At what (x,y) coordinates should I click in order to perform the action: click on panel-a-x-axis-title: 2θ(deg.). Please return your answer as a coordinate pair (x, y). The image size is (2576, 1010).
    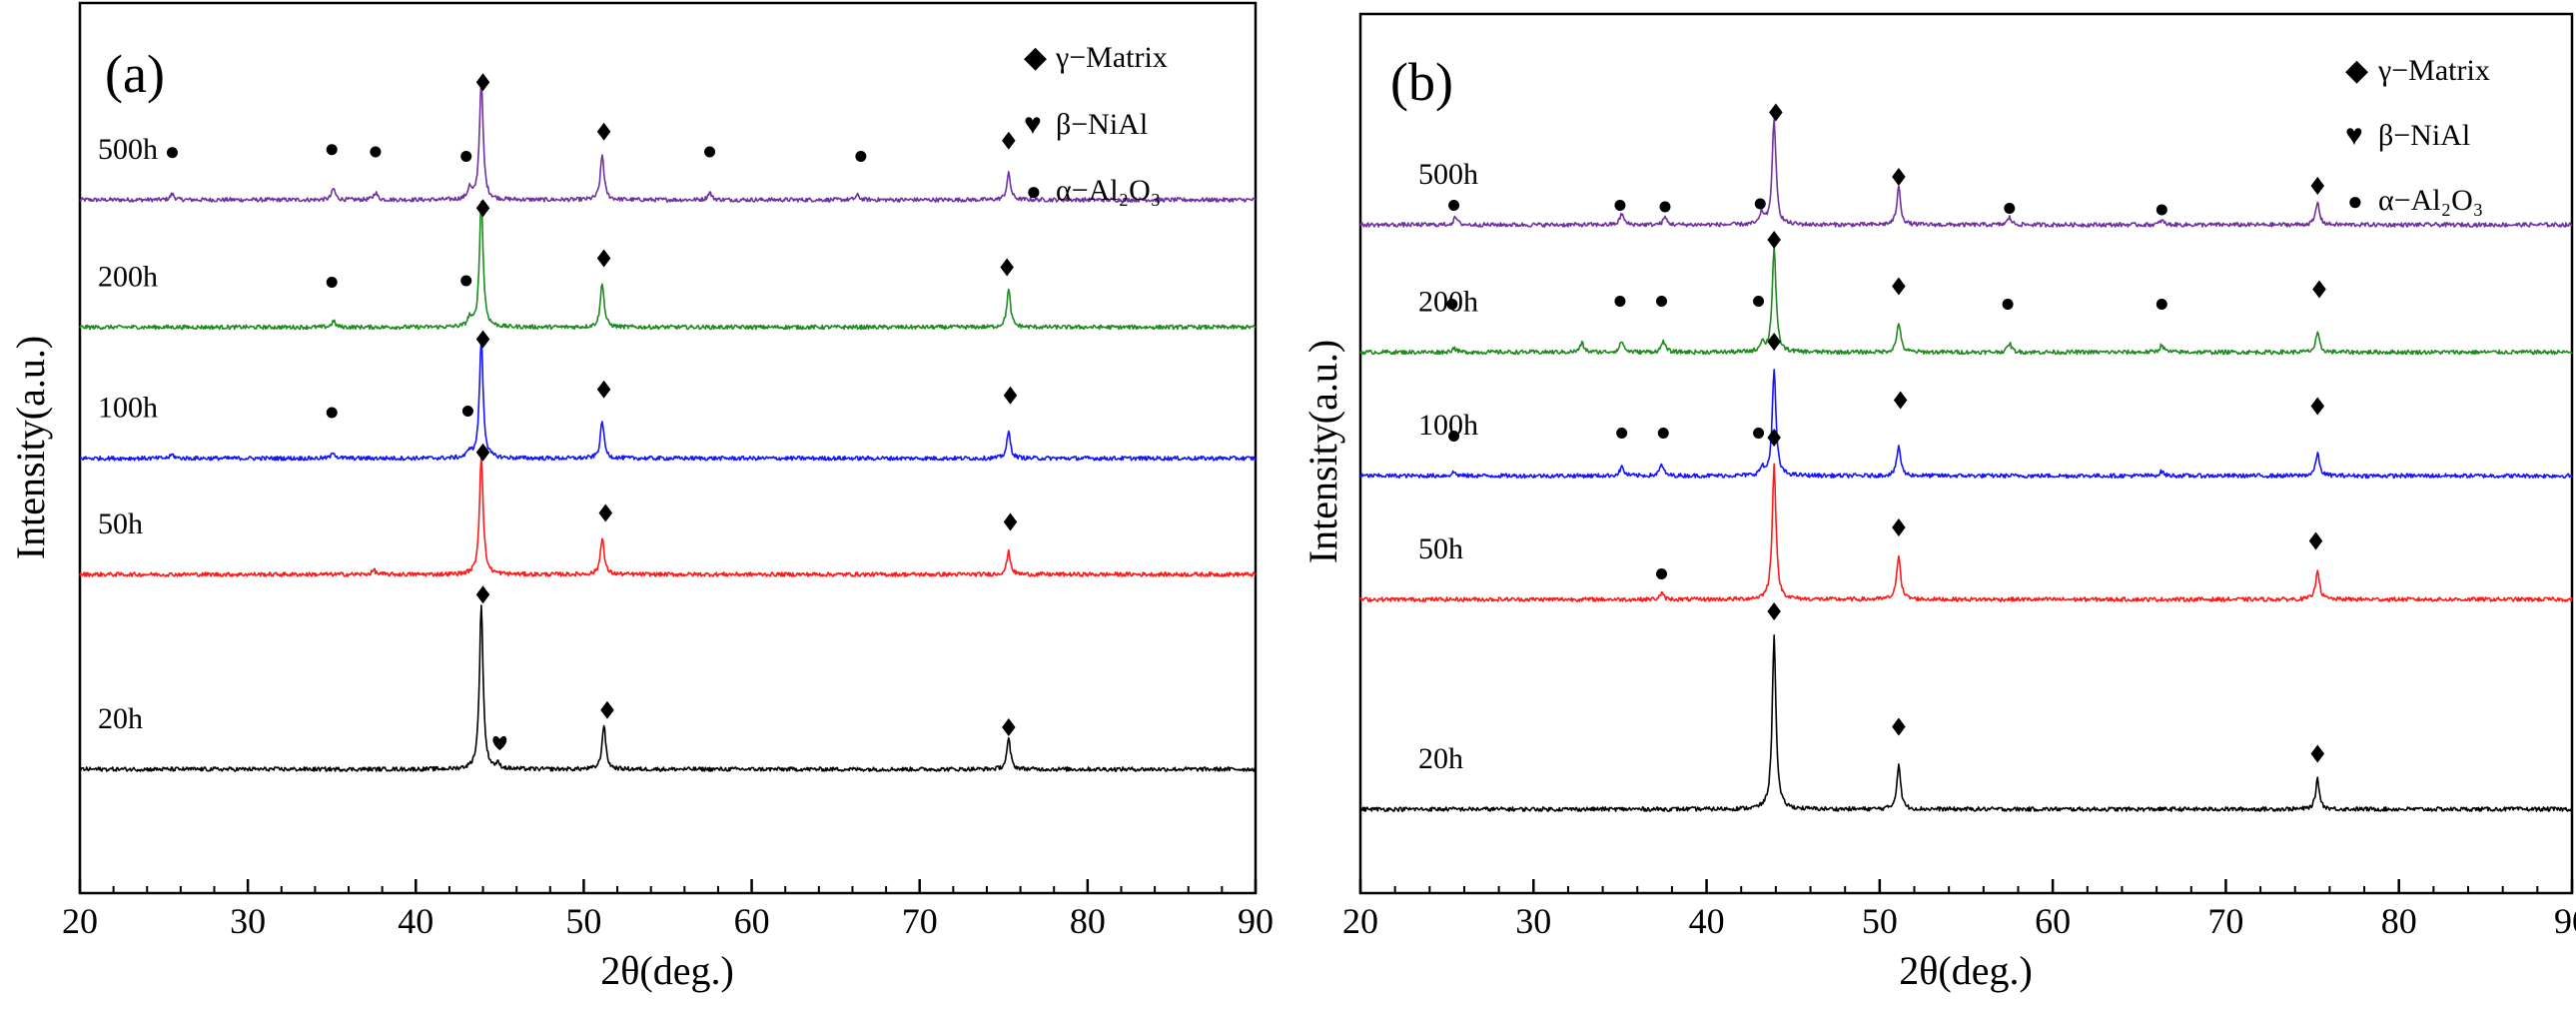
    Looking at the image, I should click on (667, 970).